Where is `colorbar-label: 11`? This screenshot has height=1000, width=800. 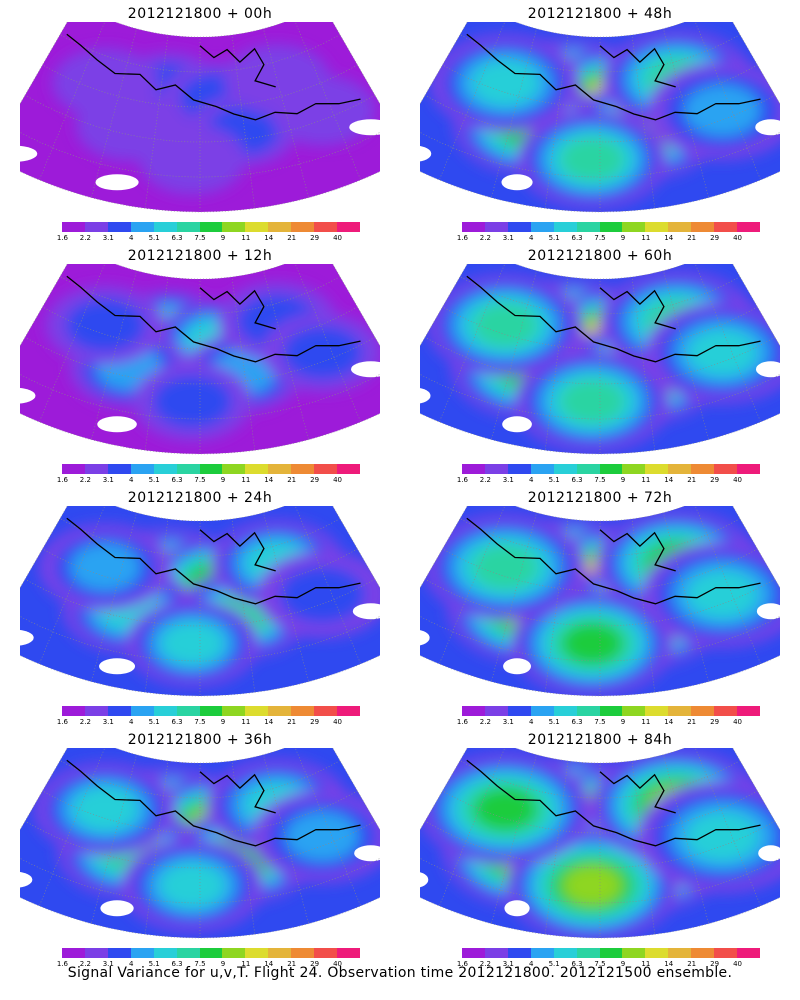 colorbar-label: 11 is located at coordinates (646, 480).